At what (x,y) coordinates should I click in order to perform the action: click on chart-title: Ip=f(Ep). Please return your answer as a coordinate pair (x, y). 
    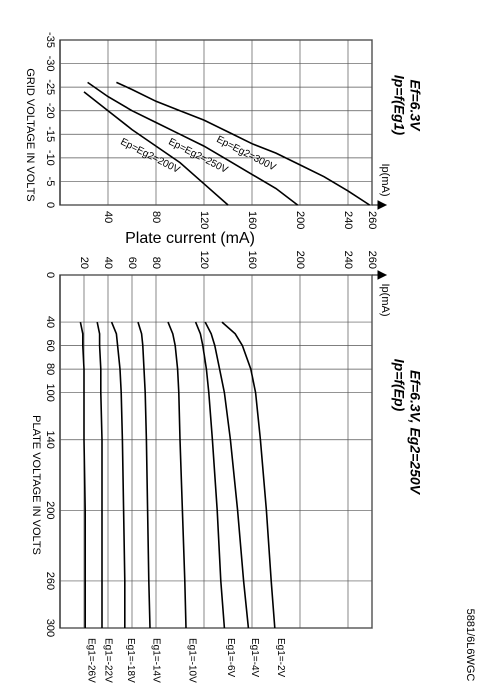
    Looking at the image, I should click on (399, 385).